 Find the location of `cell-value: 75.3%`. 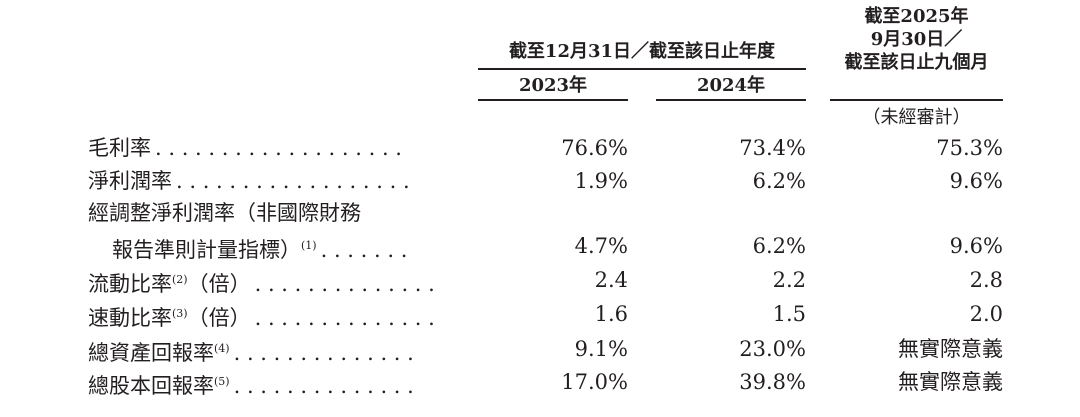

cell-value: 75.3% is located at coordinates (969, 148).